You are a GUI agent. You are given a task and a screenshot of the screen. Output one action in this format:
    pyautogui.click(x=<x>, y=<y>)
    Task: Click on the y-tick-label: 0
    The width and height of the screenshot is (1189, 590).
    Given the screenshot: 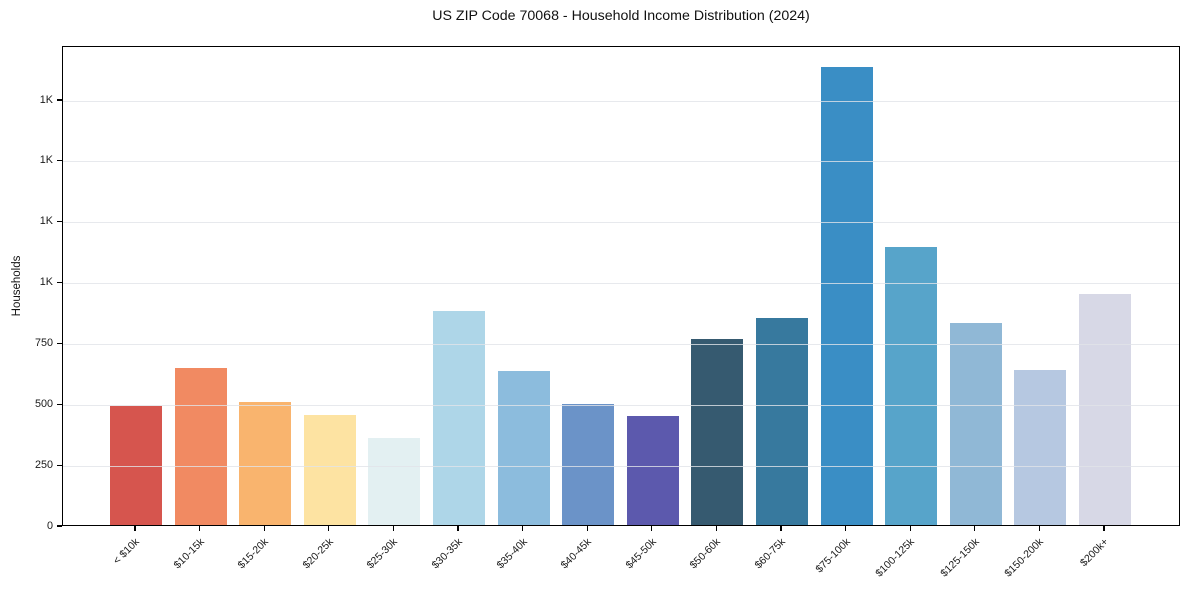 What is the action you would take?
    pyautogui.click(x=49, y=525)
    